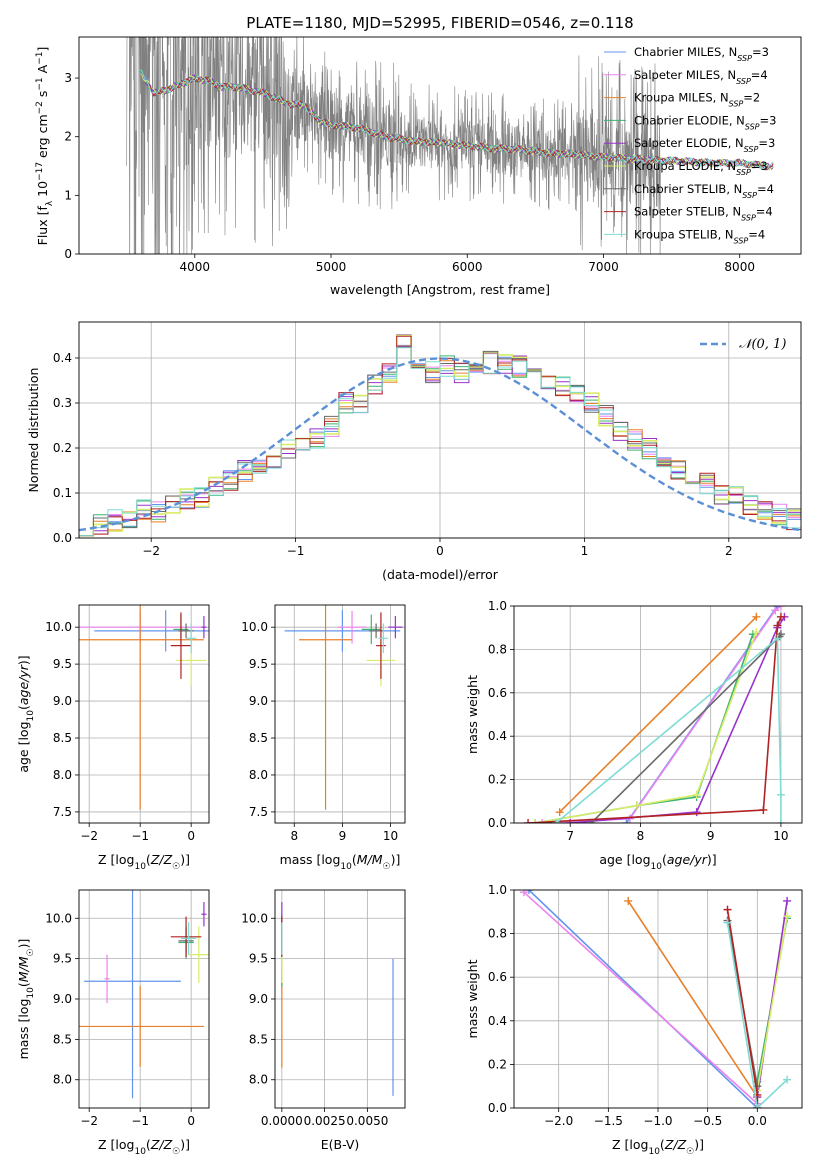 The image size is (819, 1170). I want to click on x-tick-label: −2.0, so click(558, 1121).